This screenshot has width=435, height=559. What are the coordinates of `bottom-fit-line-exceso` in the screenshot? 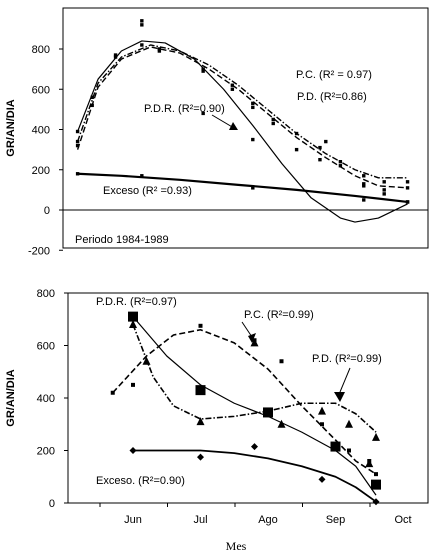 It's located at (255, 476).